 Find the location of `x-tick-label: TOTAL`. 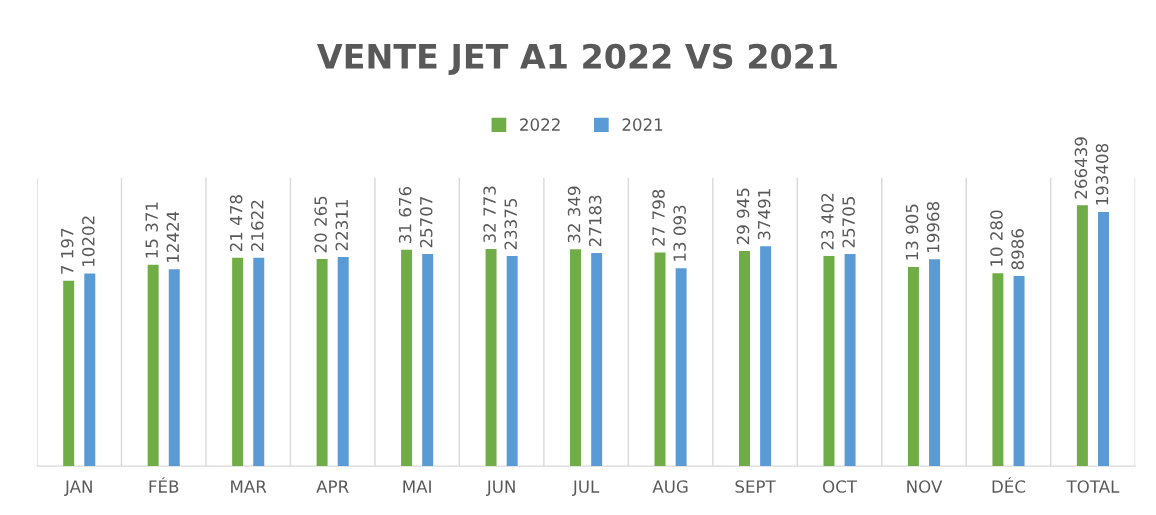

x-tick-label: TOTAL is located at coordinates (1093, 486).